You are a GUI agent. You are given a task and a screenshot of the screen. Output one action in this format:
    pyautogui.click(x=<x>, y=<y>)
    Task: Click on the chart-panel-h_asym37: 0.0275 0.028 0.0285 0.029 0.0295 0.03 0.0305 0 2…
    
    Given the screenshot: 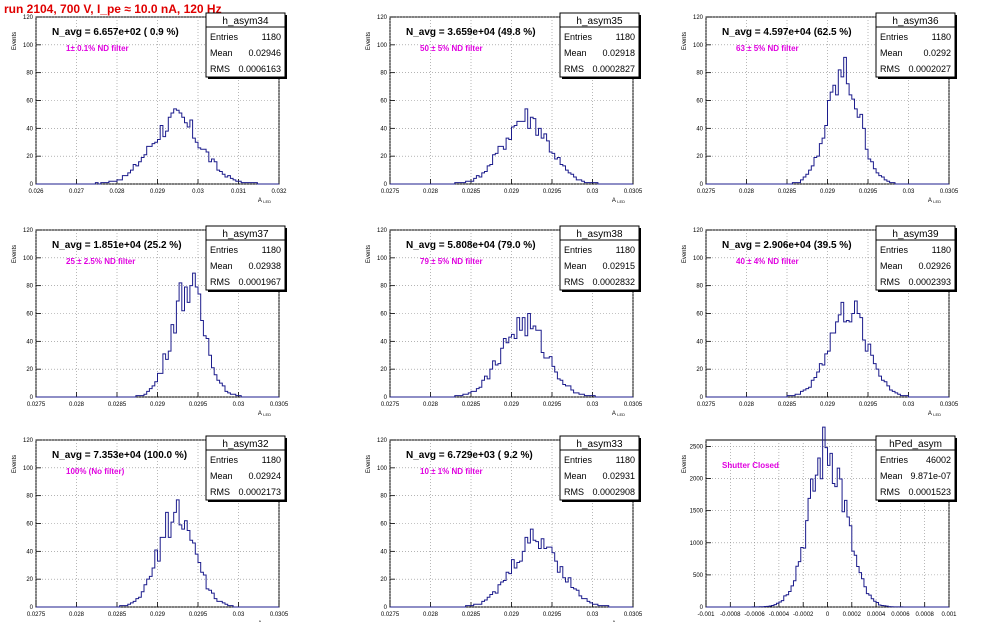 What is the action you would take?
    pyautogui.click(x=150, y=321)
    